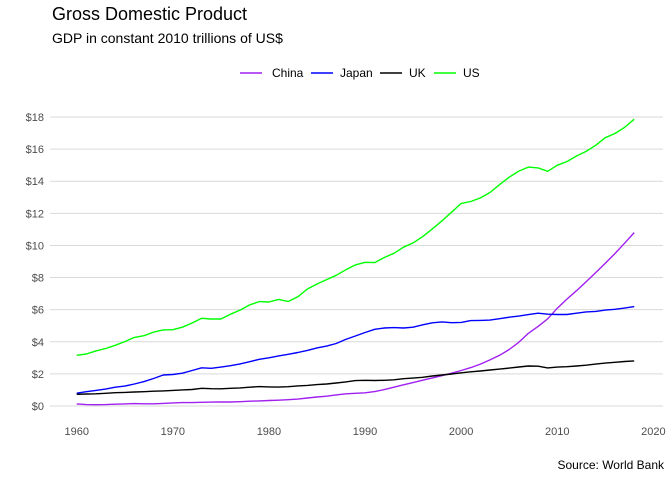 This screenshot has height=480, width=672. What do you see at coordinates (167, 38) in the screenshot?
I see `chart-subtitle: GDP in constant 2010 trillions of US$` at bounding box center [167, 38].